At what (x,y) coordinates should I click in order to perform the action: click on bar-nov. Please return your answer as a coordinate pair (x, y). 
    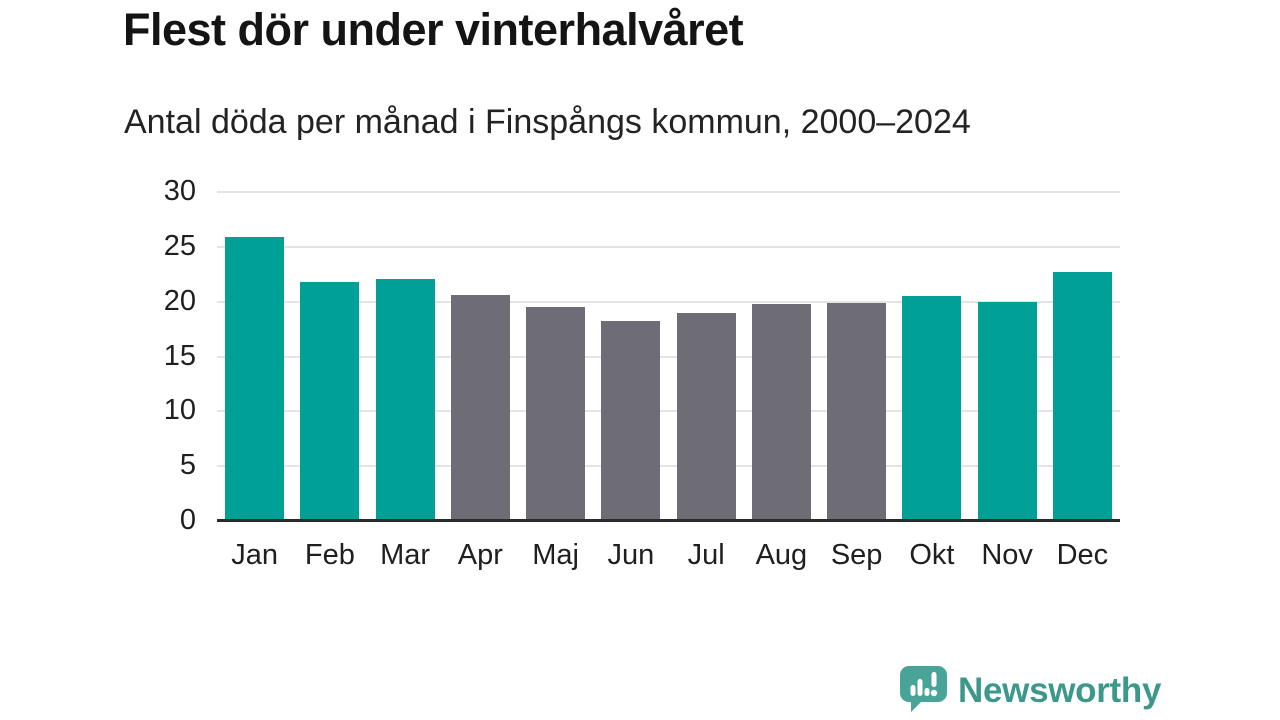
    Looking at the image, I should click on (1007, 411).